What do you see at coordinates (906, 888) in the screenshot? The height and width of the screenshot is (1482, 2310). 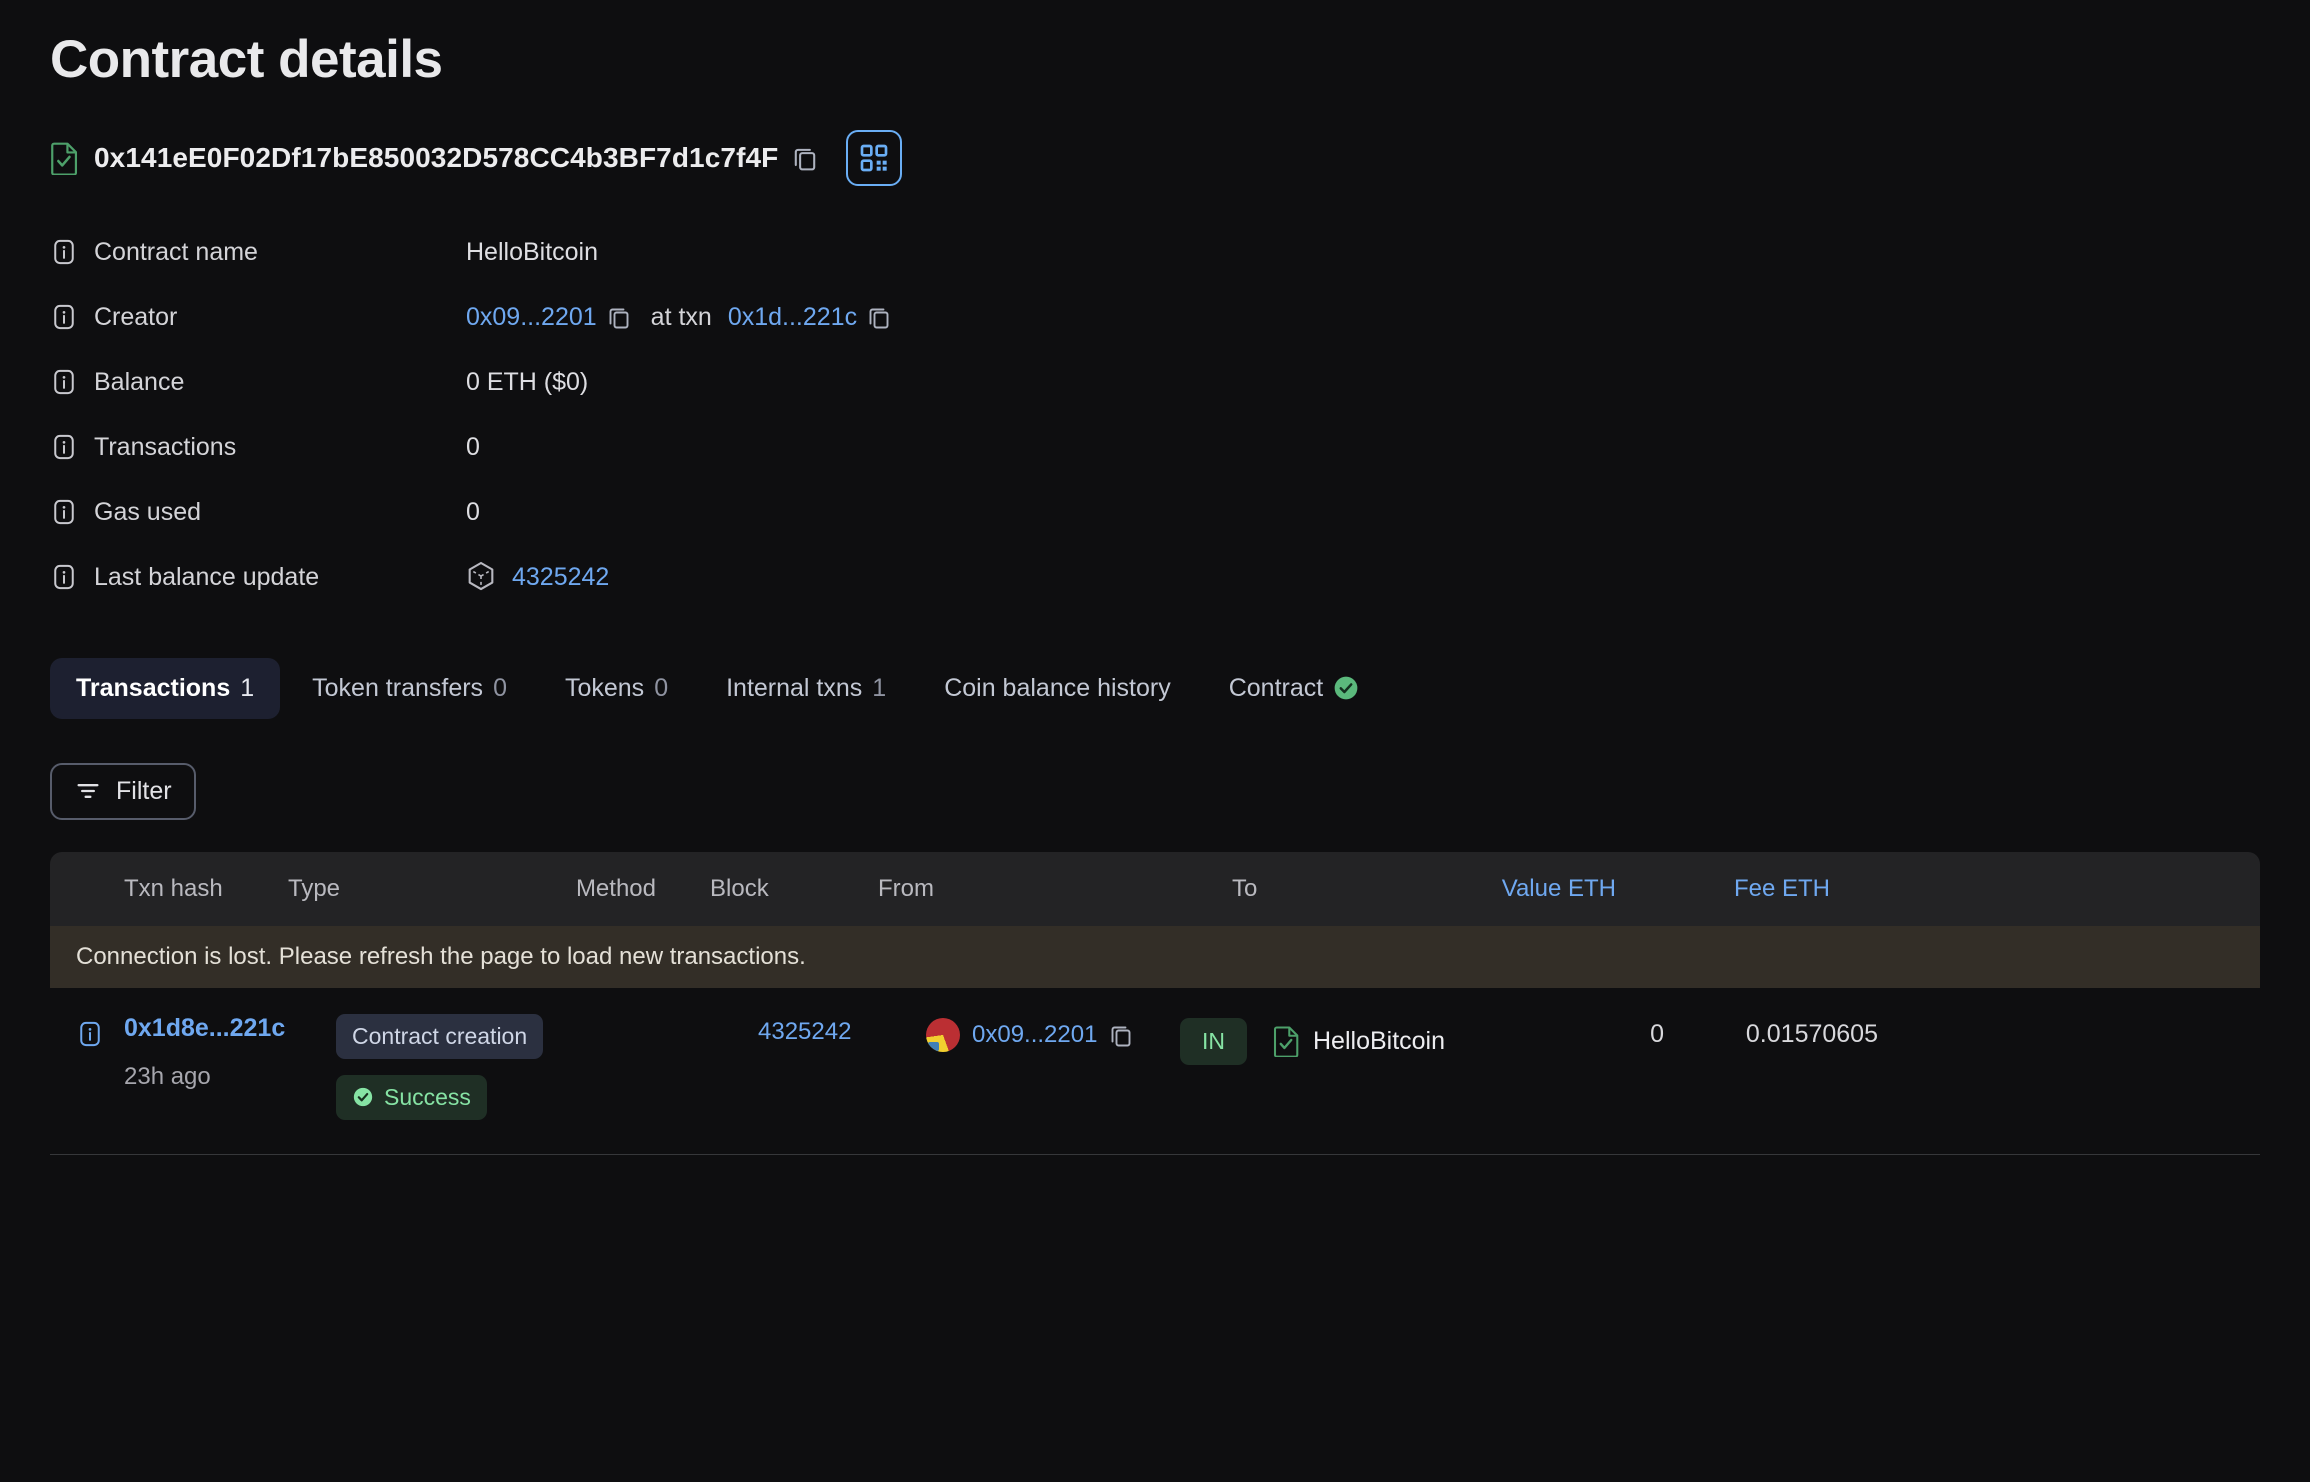 I see `column-header-from: From` at bounding box center [906, 888].